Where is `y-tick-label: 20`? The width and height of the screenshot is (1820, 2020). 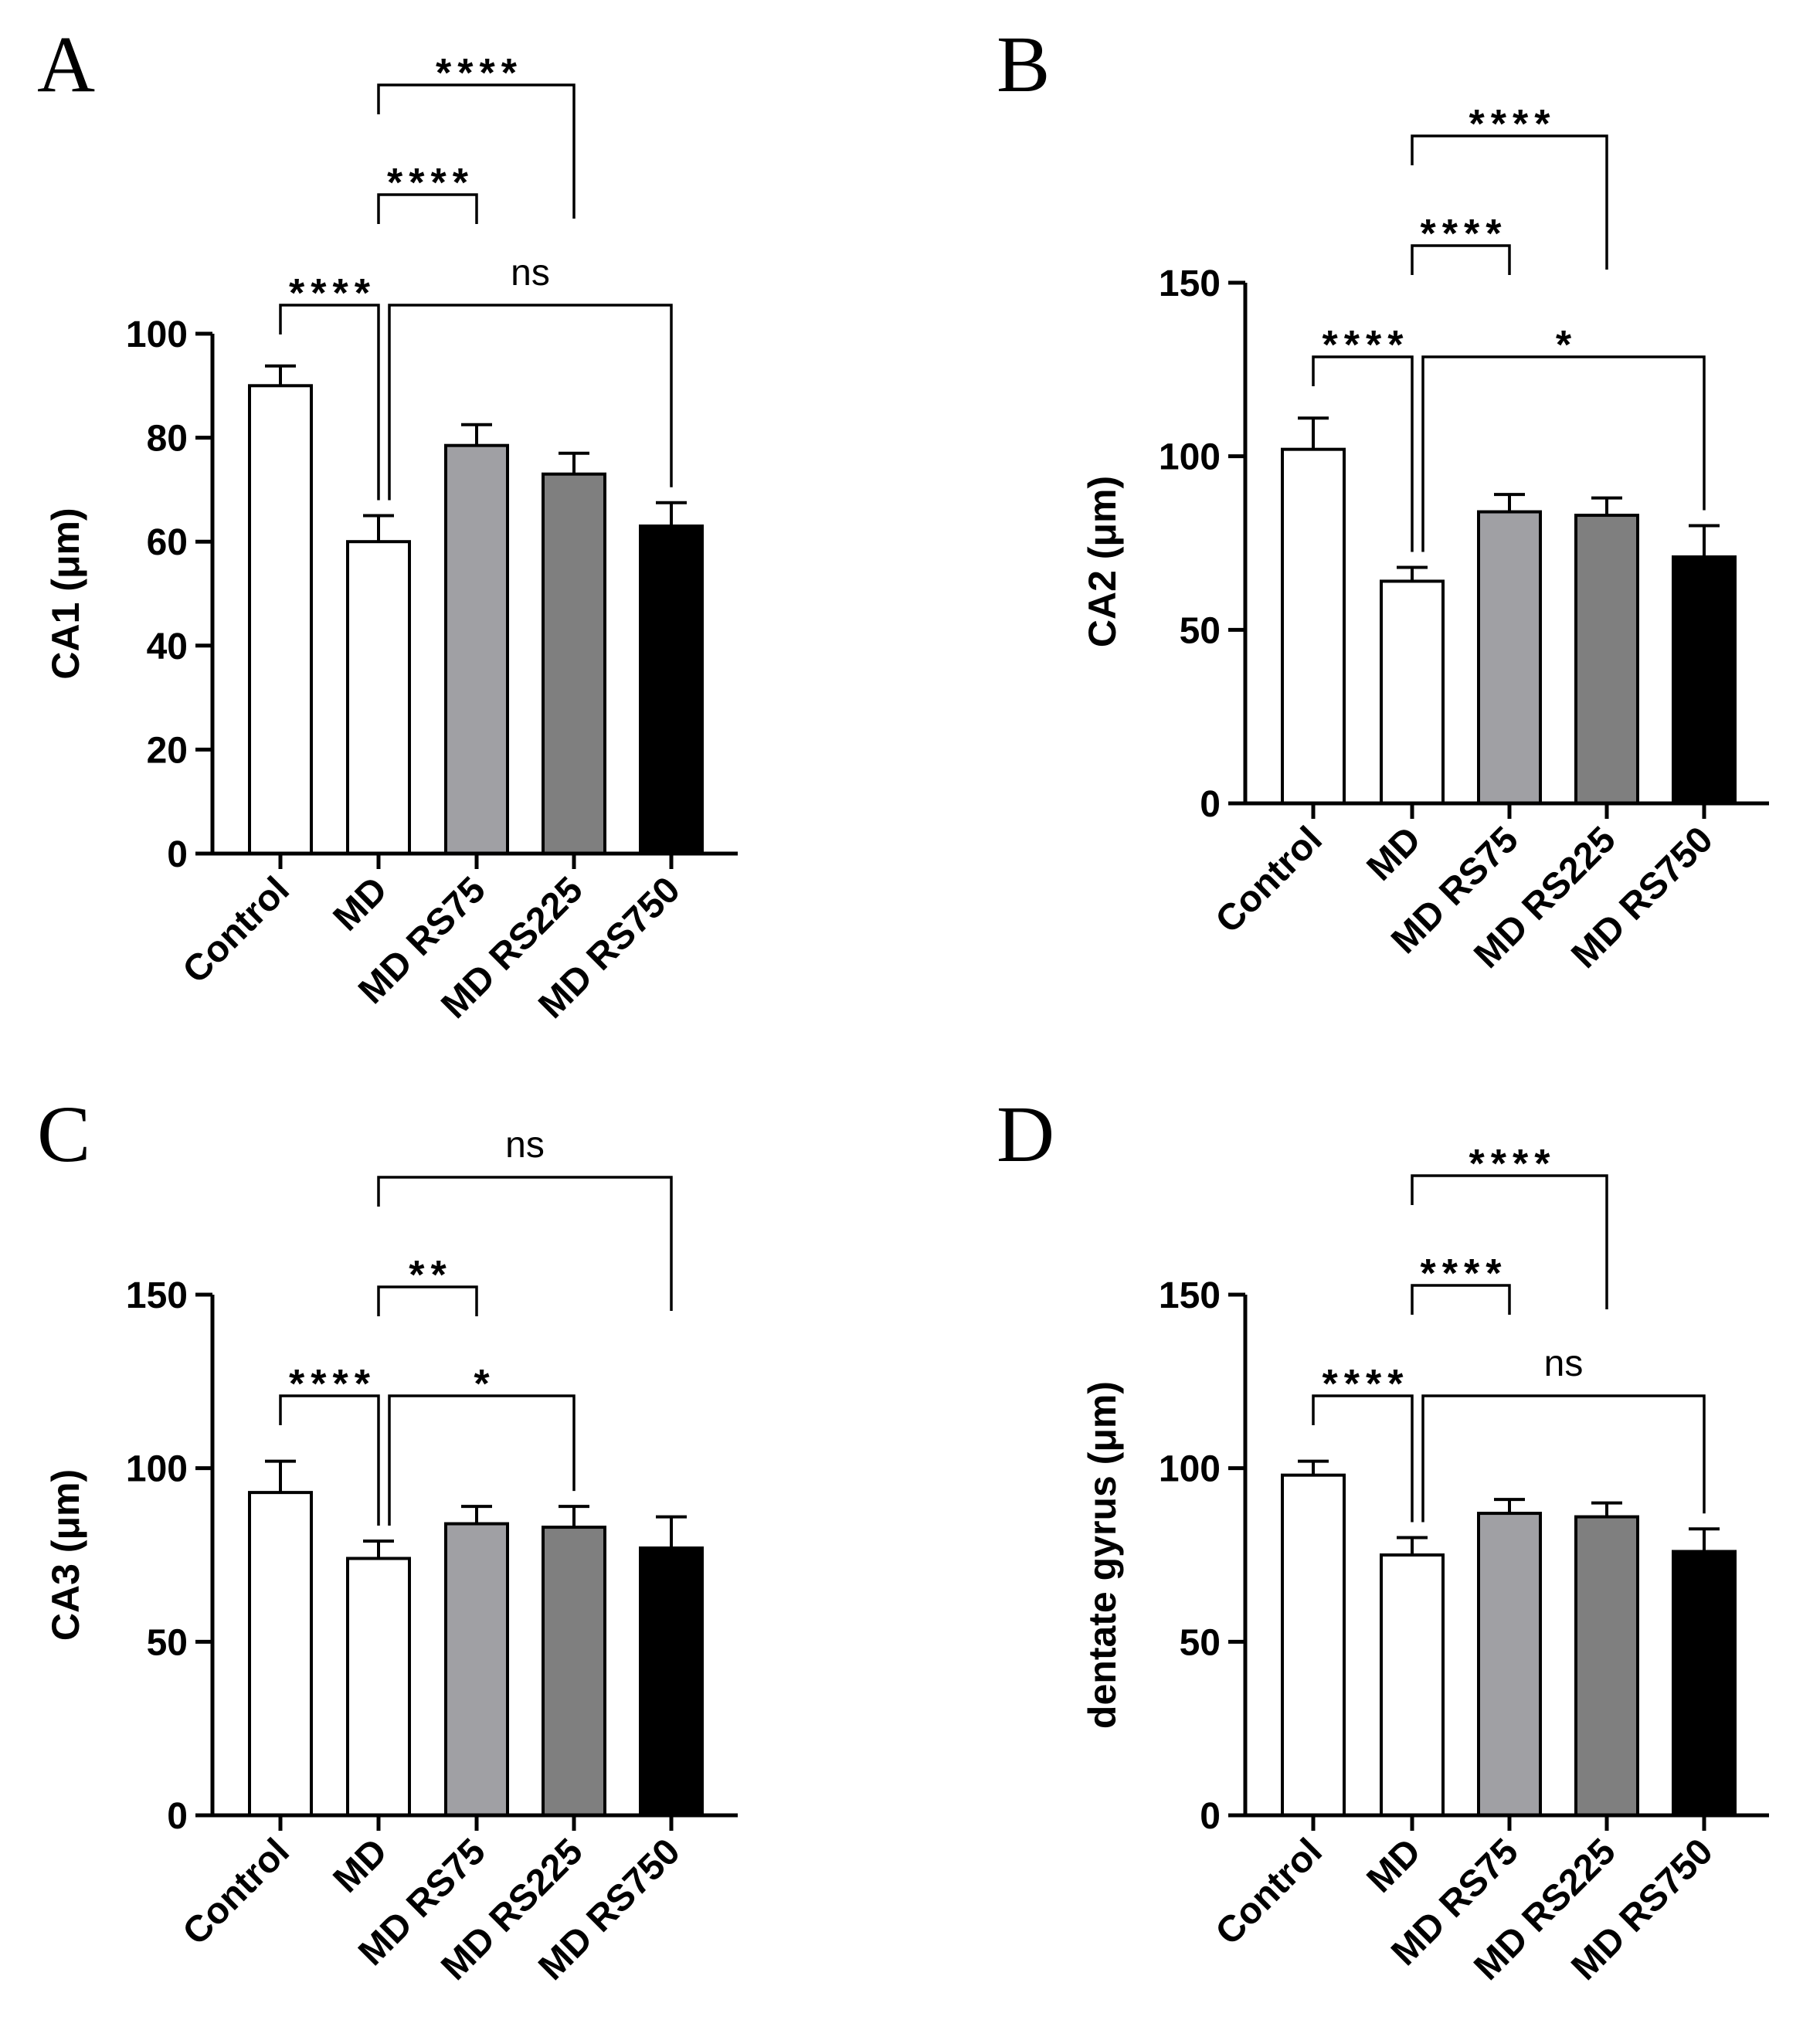
y-tick-label: 20 is located at coordinates (167, 750).